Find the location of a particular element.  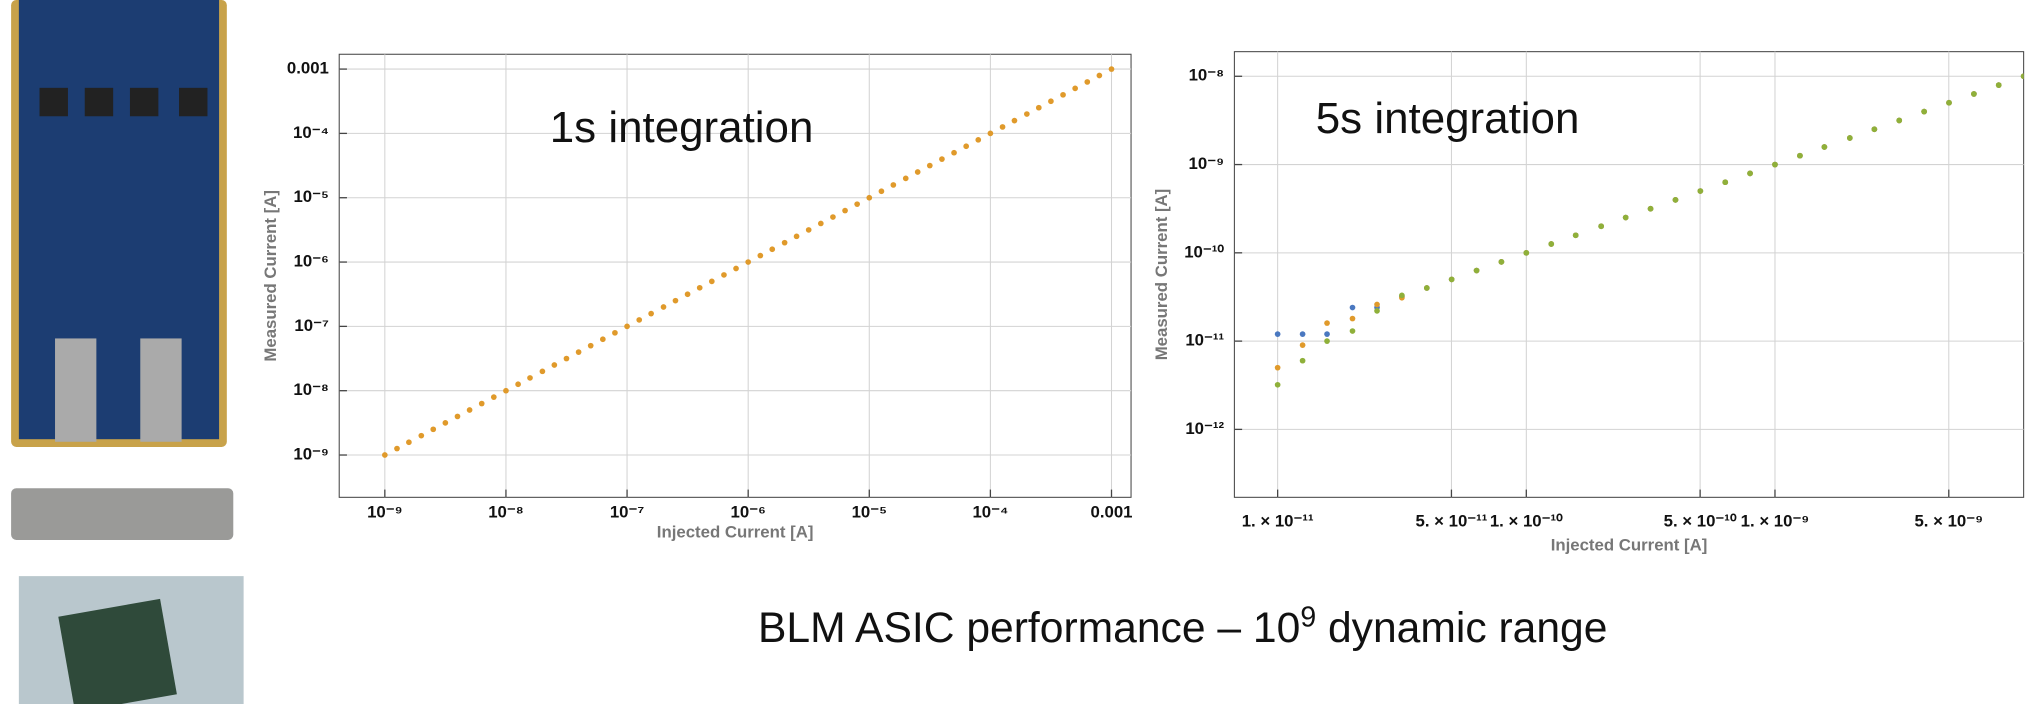

photos is located at coordinates (127, 352).